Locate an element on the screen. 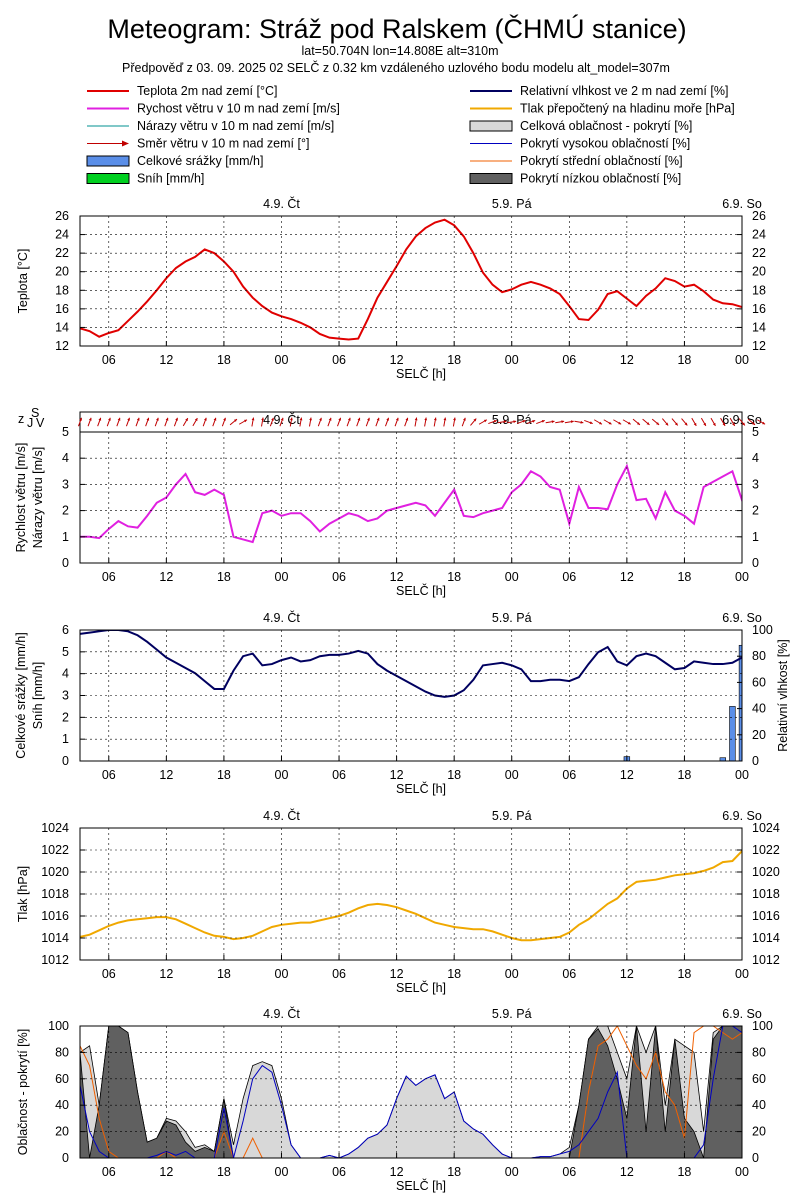 This screenshot has height=1200, width=800. ytick-label-temperature: 20 is located at coordinates (62, 272).